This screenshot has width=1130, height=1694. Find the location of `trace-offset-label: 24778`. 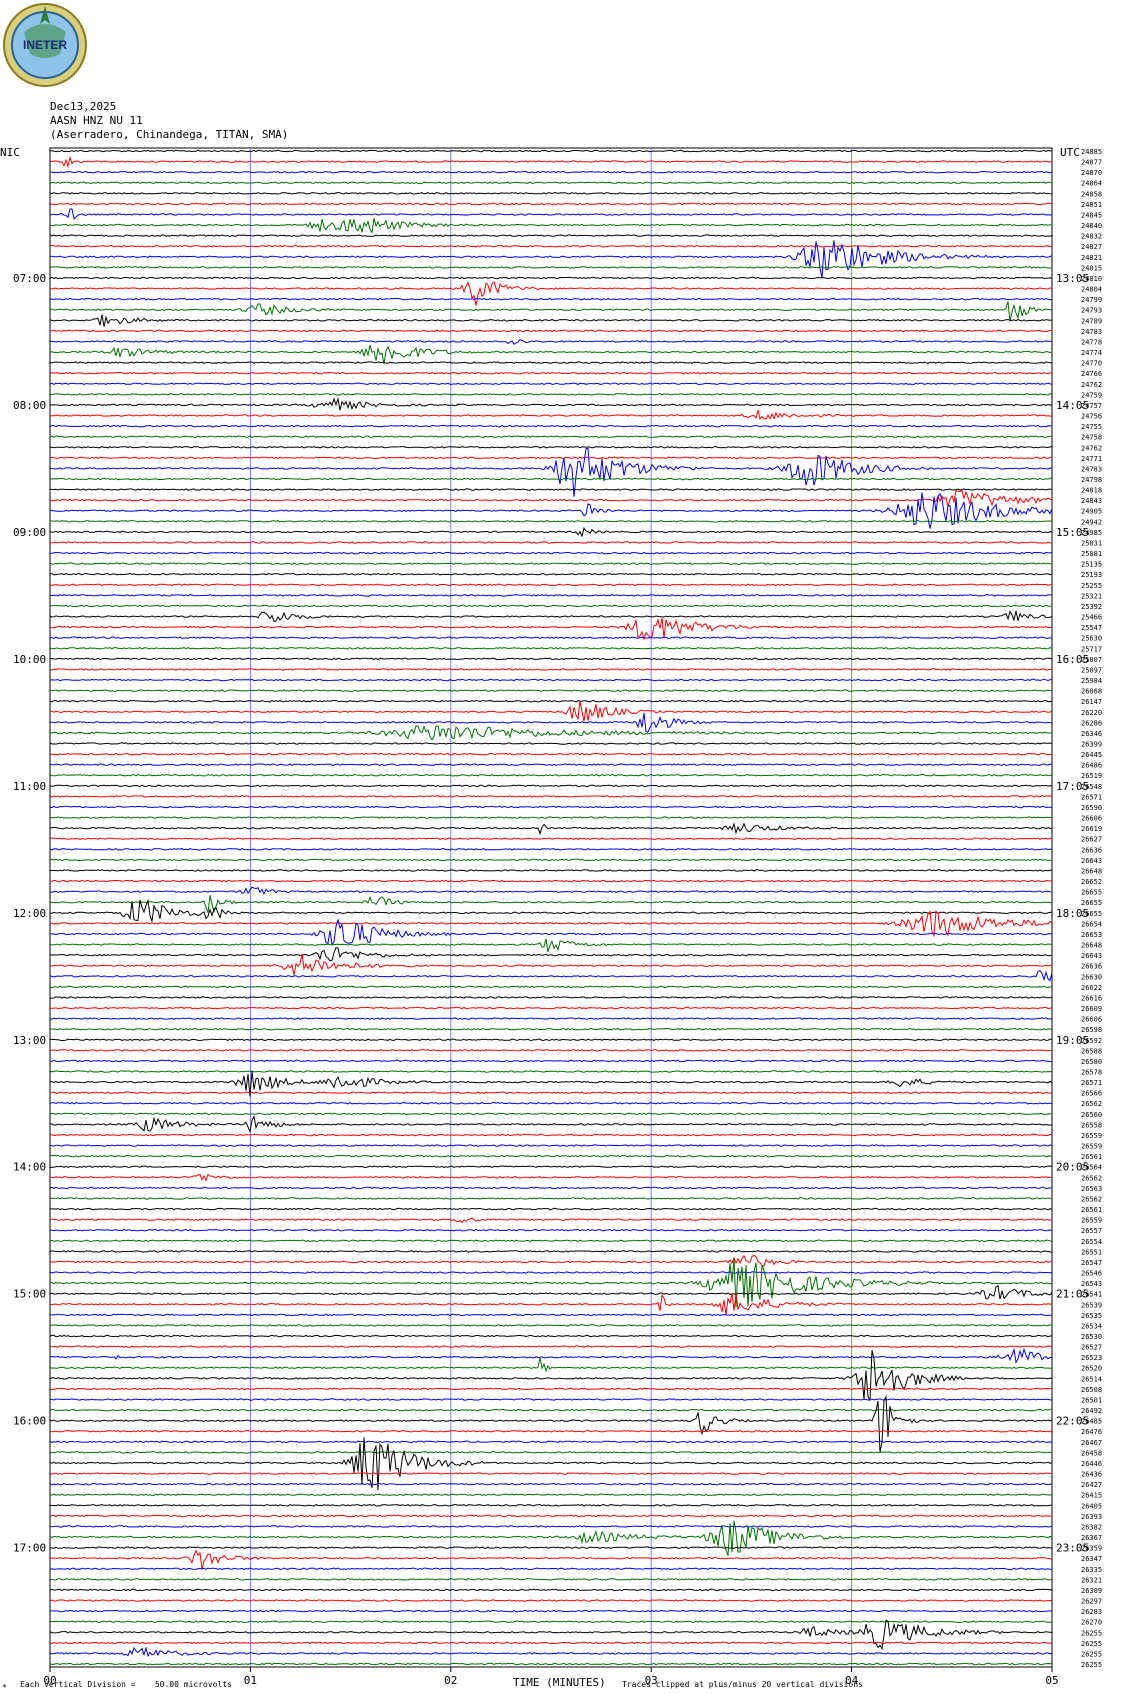

trace-offset-label: 24778 is located at coordinates (1091, 342).